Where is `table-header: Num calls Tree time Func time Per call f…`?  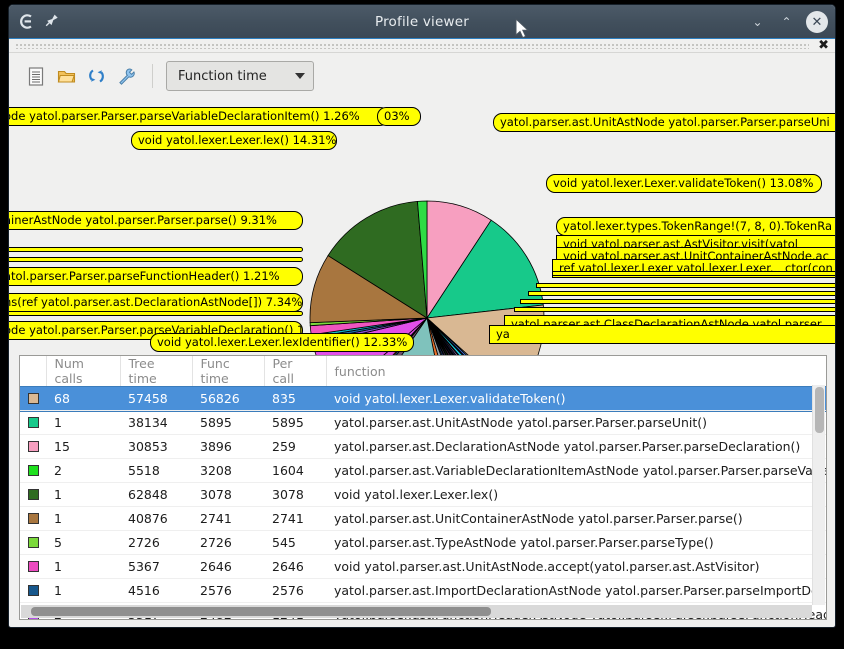
table-header: Num calls Tree time Func time Per call f… is located at coordinates (423, 371).